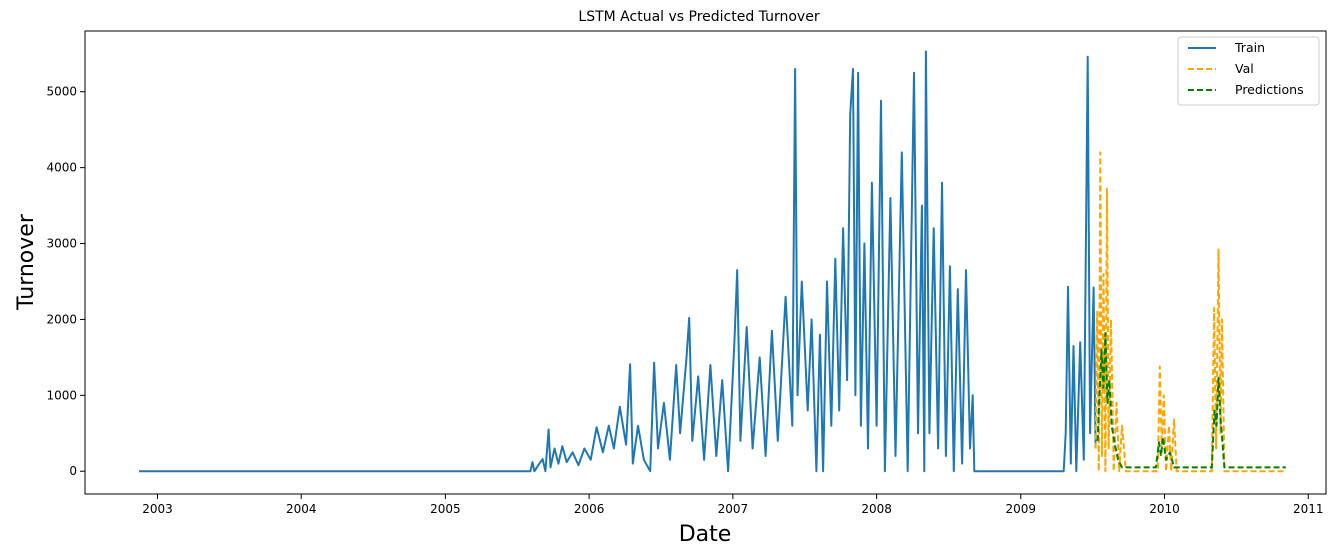  What do you see at coordinates (61, 244) in the screenshot?
I see `y-tick-label: 3000` at bounding box center [61, 244].